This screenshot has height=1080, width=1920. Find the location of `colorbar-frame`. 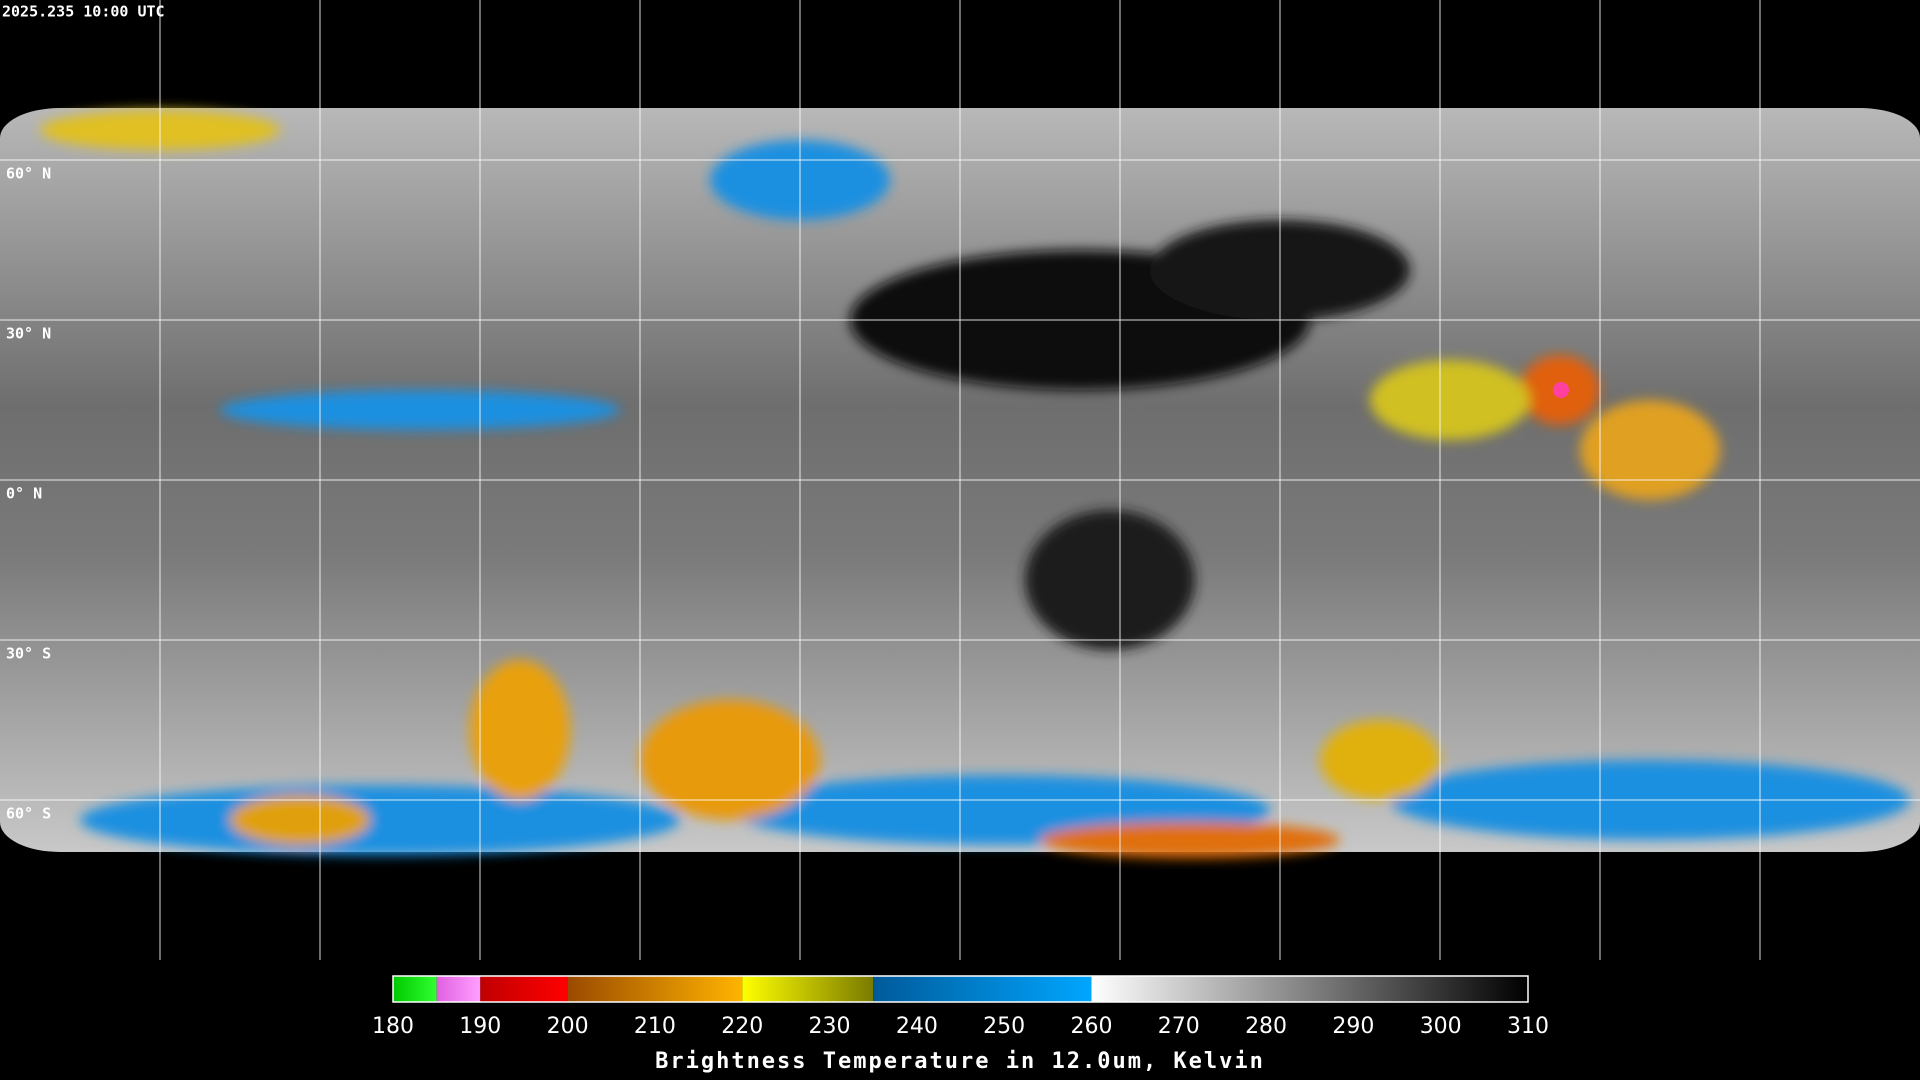

colorbar-frame is located at coordinates (960, 989).